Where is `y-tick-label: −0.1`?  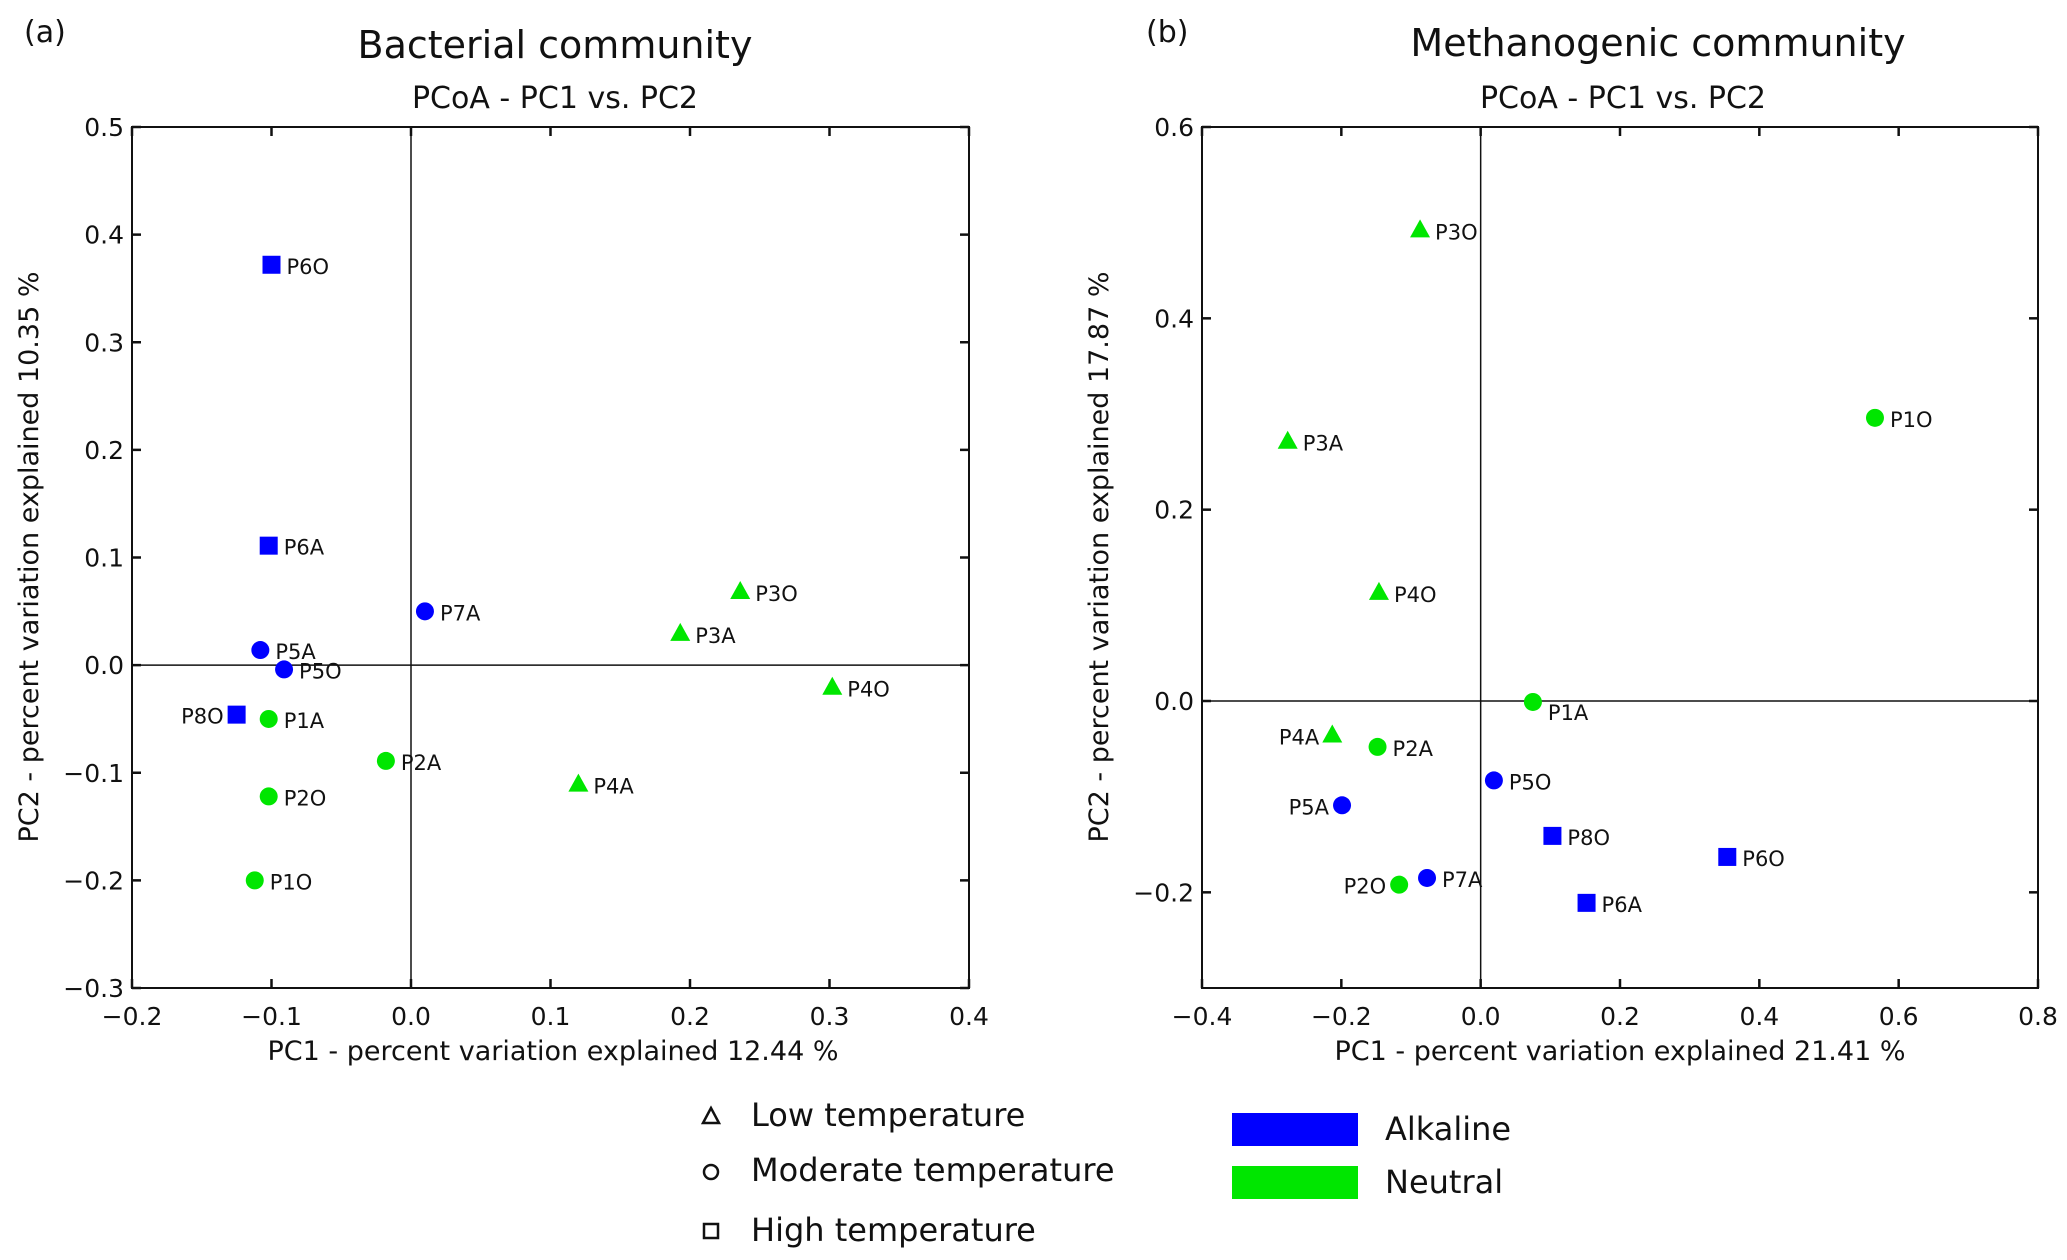
y-tick-label: −0.1 is located at coordinates (93, 773).